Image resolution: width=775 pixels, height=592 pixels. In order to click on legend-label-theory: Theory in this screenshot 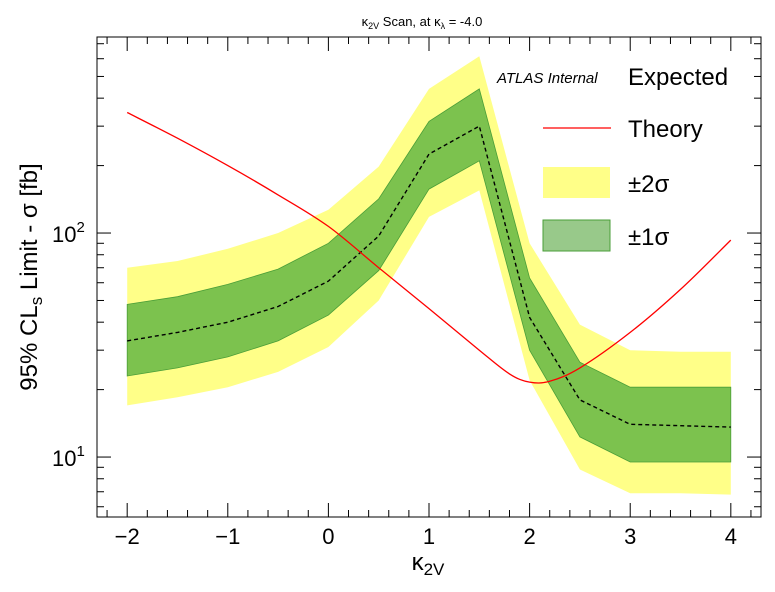, I will do `click(665, 129)`.